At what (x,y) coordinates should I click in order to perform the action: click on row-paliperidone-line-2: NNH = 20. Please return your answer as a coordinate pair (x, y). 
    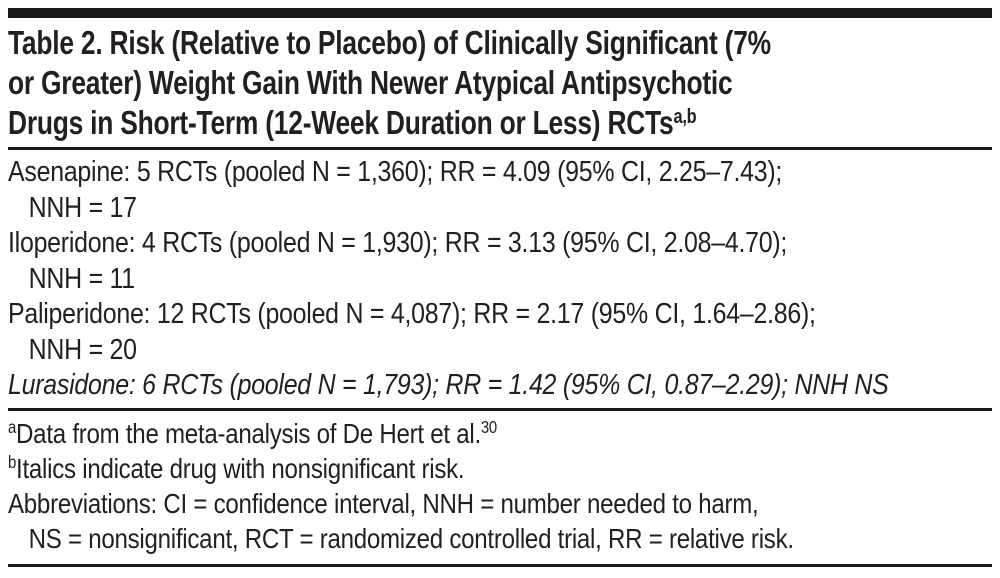
    Looking at the image, I should click on (82, 349).